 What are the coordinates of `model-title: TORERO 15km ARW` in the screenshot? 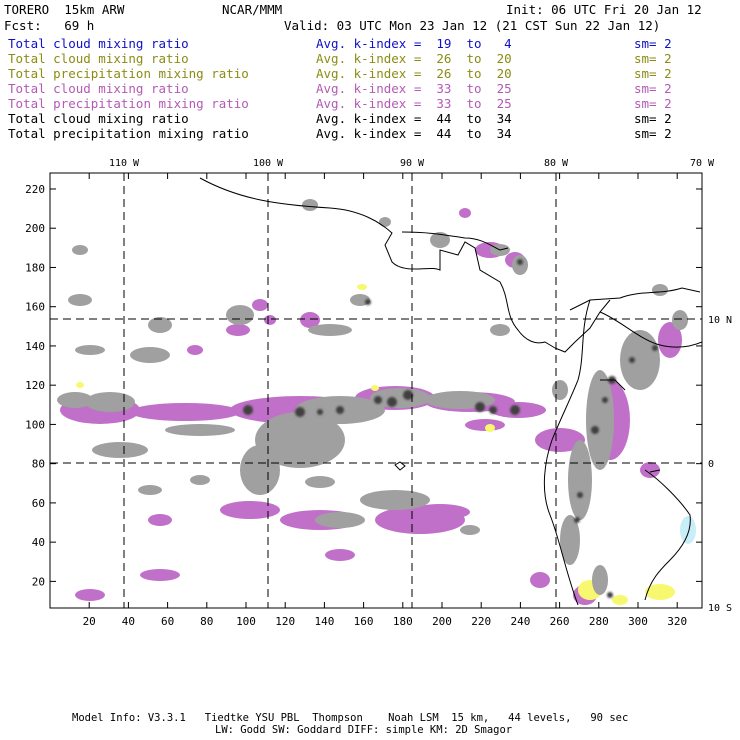 It's located at (64, 9).